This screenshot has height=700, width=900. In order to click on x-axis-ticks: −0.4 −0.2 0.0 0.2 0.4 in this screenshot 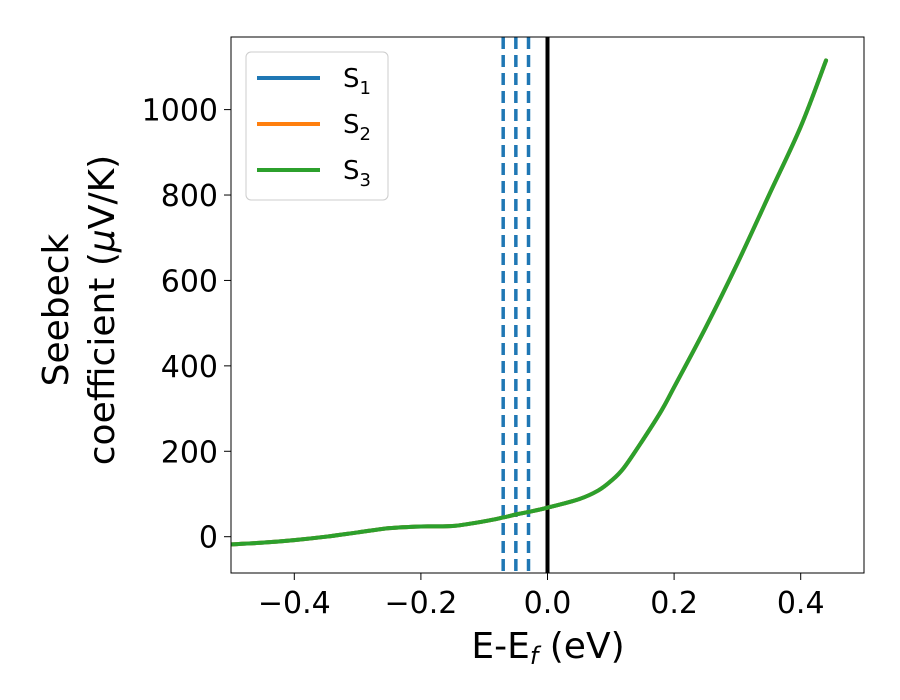, I will do `click(541, 597)`.